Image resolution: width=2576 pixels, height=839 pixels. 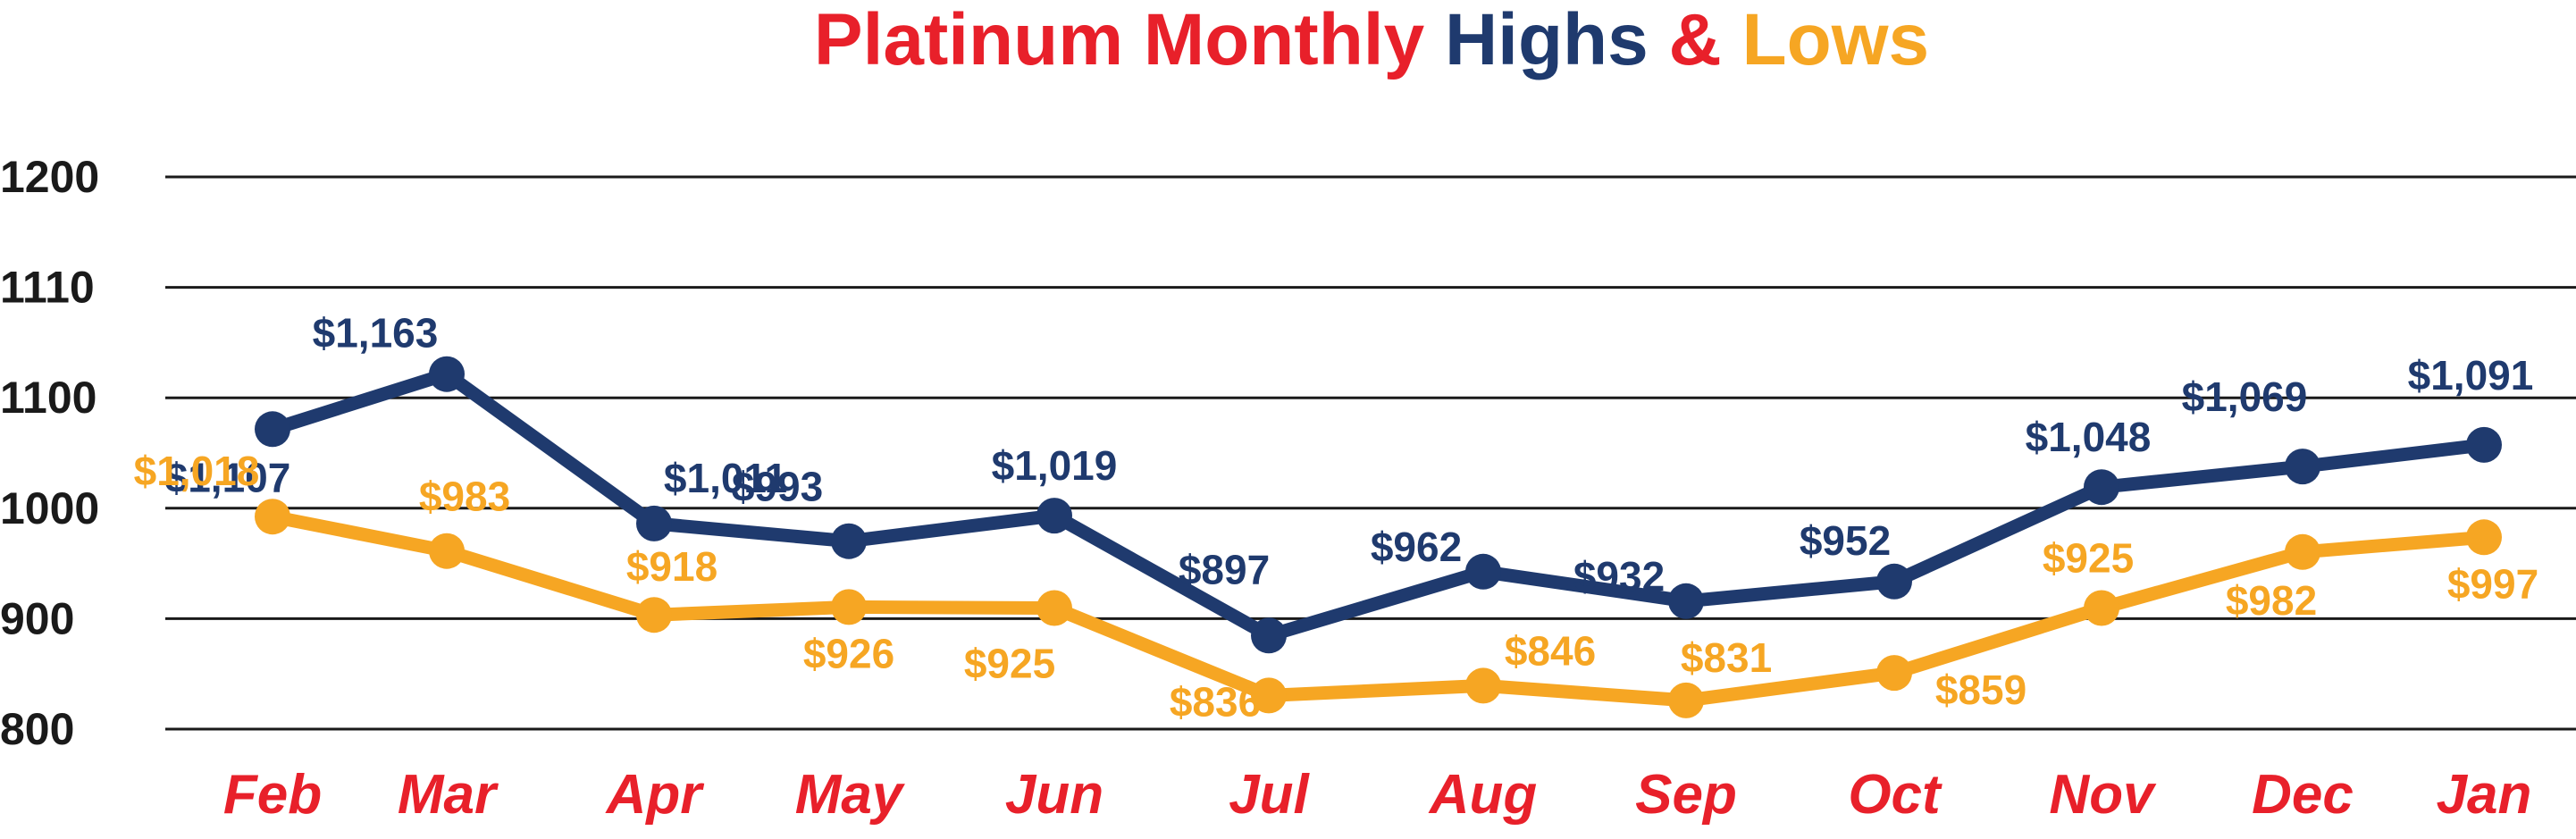 What do you see at coordinates (848, 653) in the screenshot?
I see `lows-data-label: $926` at bounding box center [848, 653].